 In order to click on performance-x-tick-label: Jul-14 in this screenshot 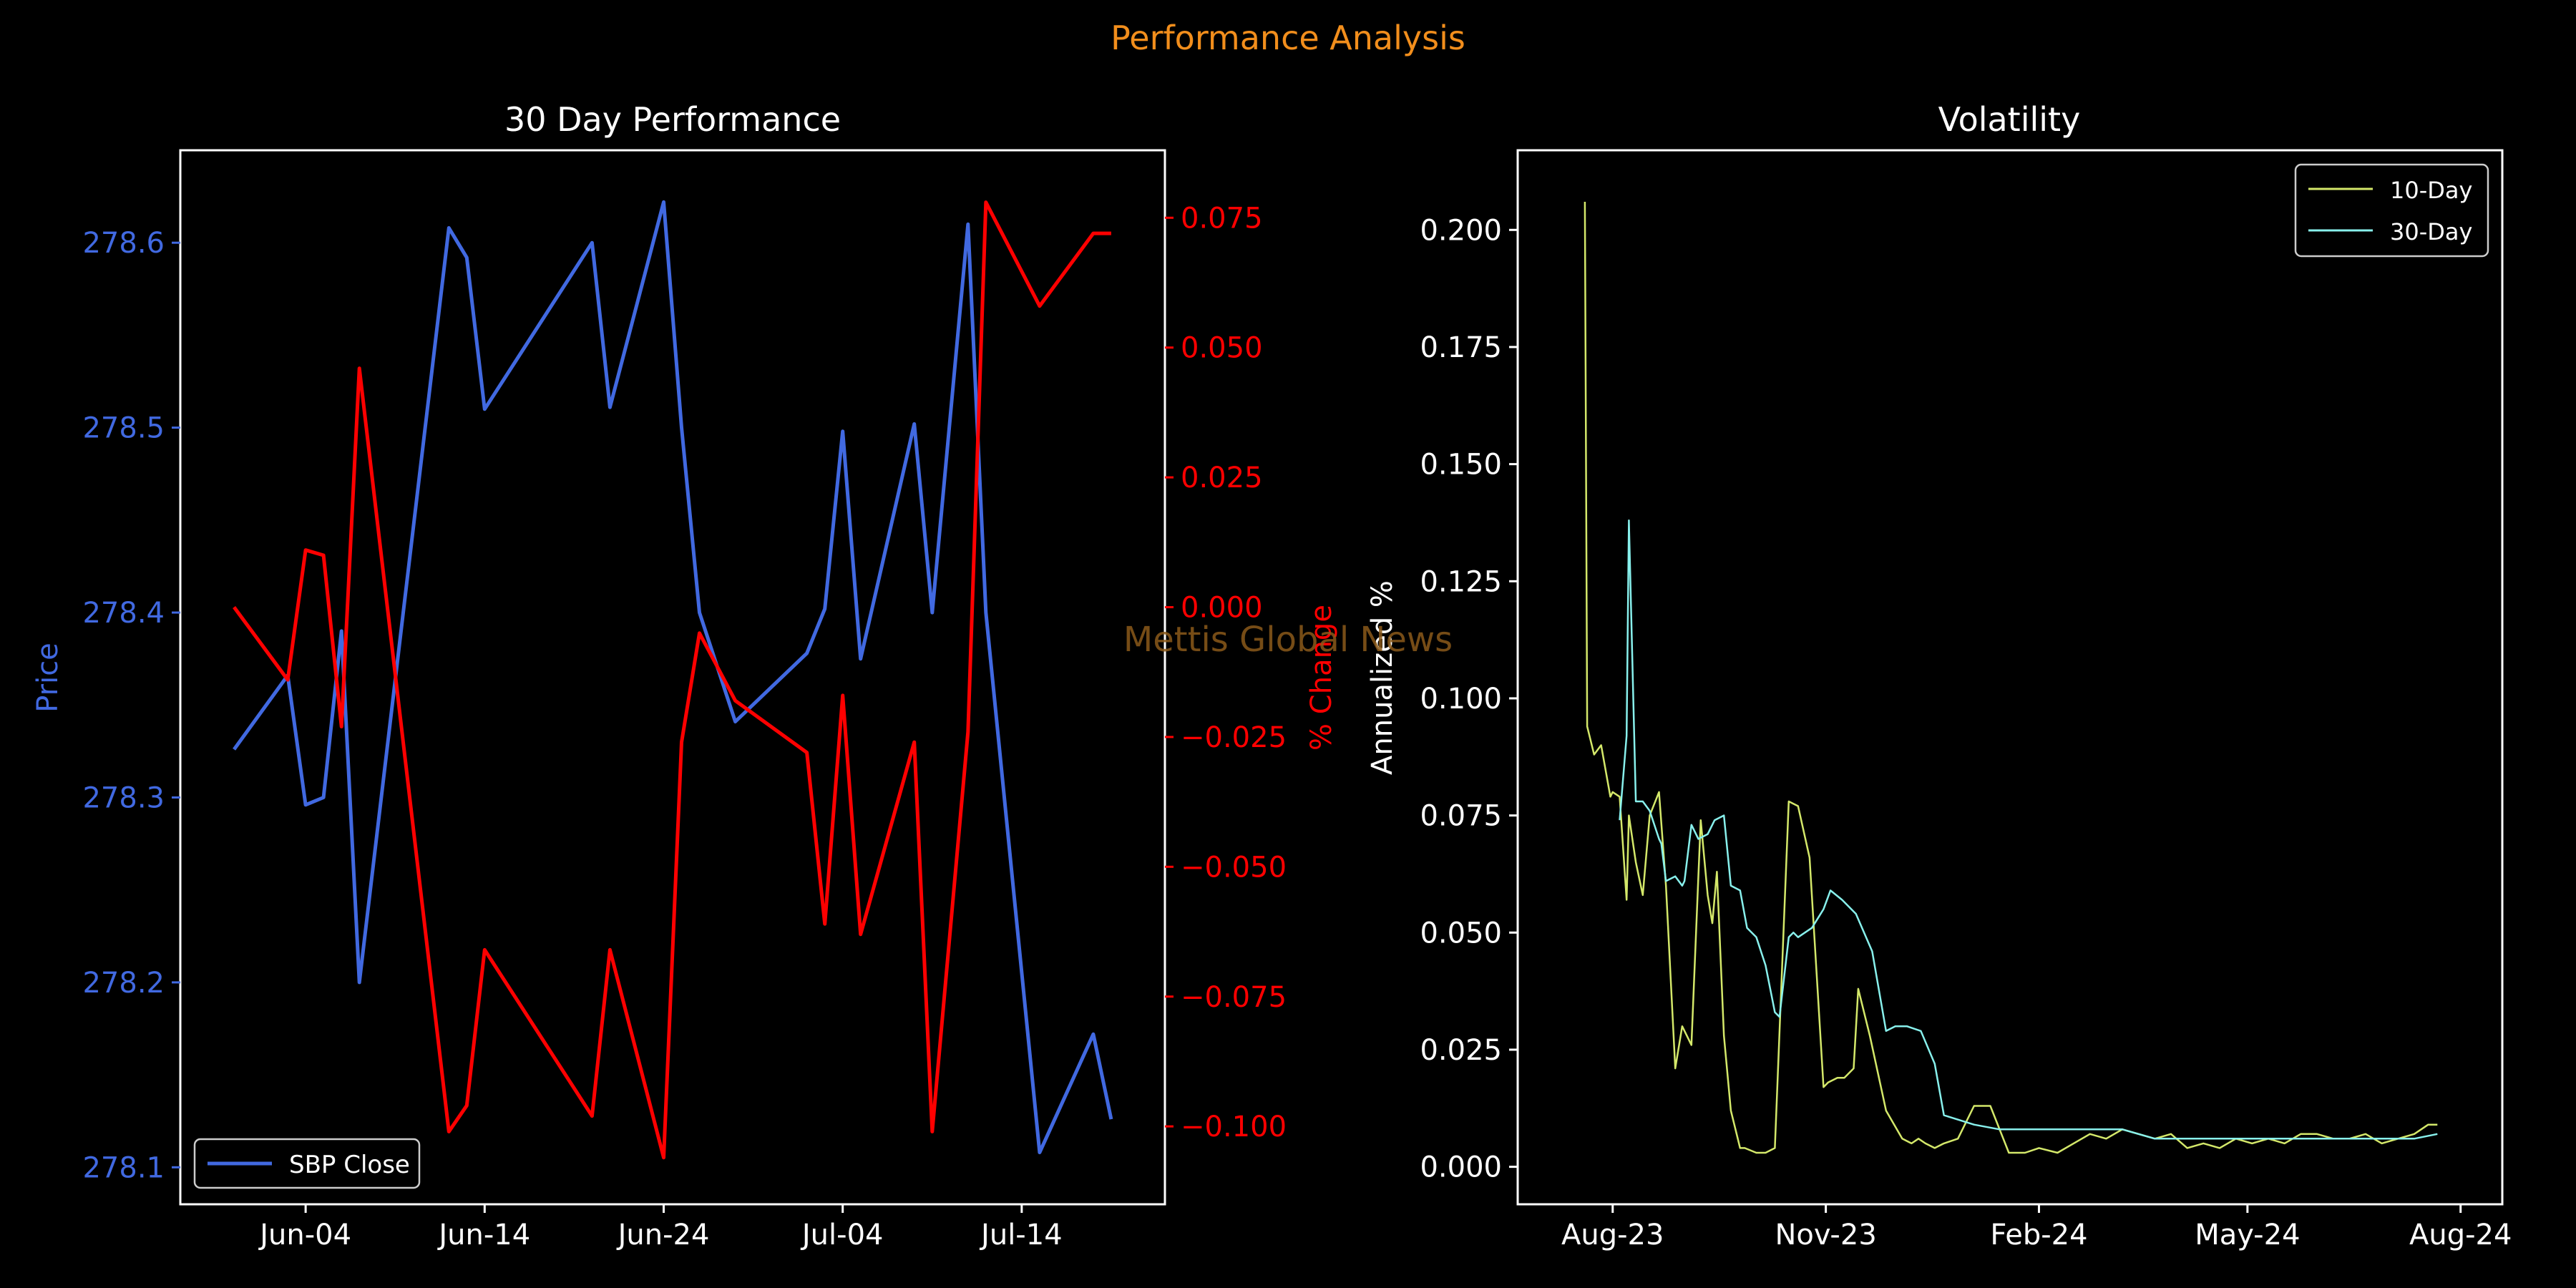, I will do `click(1021, 1235)`.